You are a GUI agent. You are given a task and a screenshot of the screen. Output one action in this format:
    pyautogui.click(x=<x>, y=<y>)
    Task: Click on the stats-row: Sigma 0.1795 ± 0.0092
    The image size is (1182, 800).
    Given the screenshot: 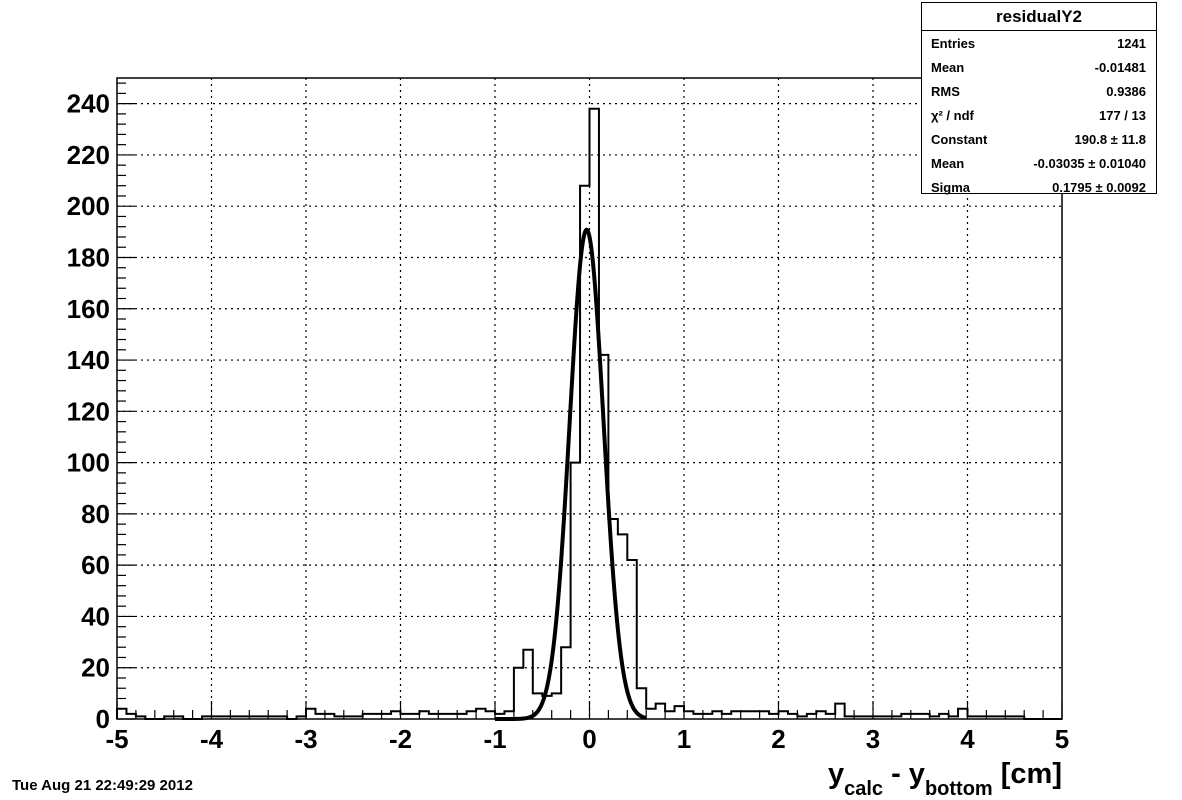 What is the action you would take?
    pyautogui.click(x=1039, y=187)
    